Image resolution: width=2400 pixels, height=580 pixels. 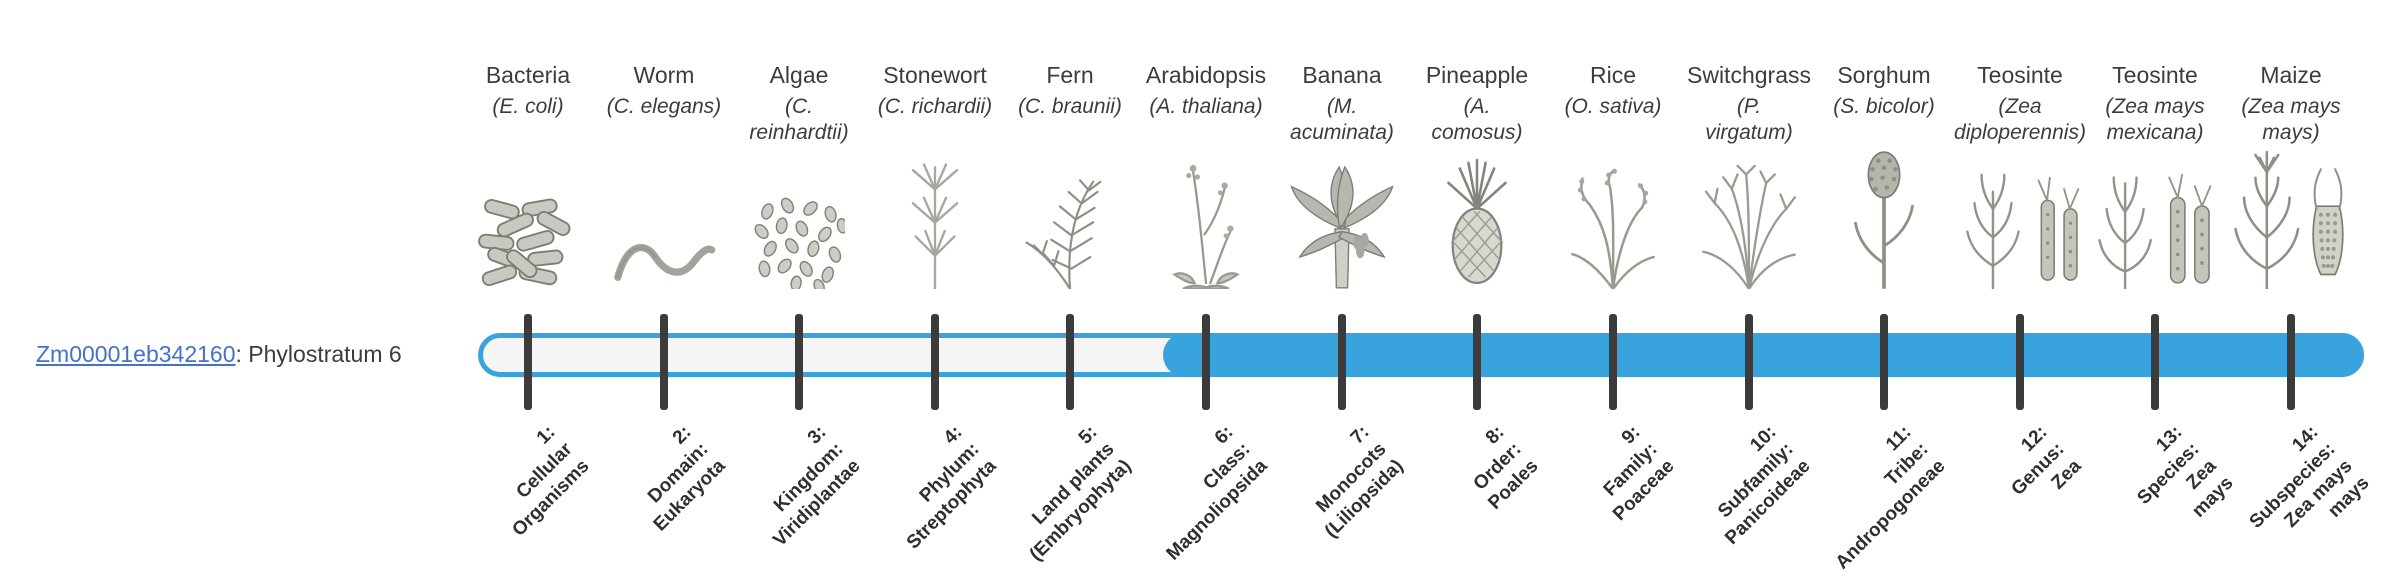 What do you see at coordinates (1342, 75) in the screenshot?
I see `organism-common-name: Banana` at bounding box center [1342, 75].